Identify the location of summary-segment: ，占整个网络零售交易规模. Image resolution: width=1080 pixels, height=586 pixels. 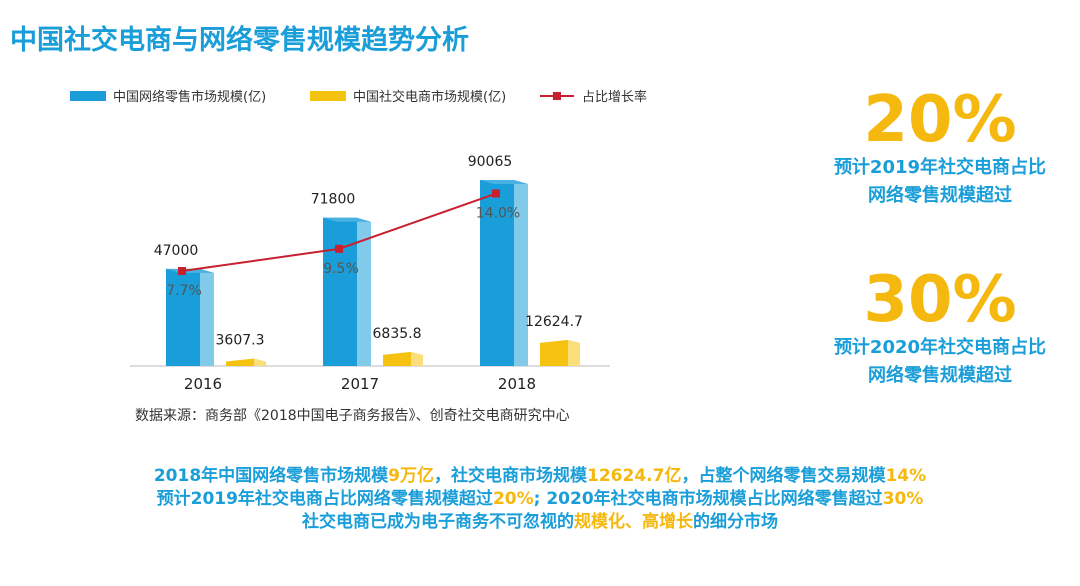
(783, 476).